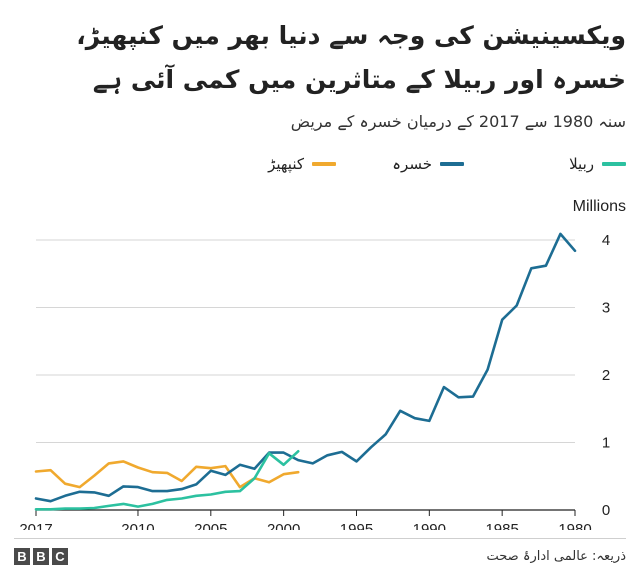 Image resolution: width=640 pixels, height=575 pixels. What do you see at coordinates (501, 525) in the screenshot?
I see `x-tick-label: 1985` at bounding box center [501, 525].